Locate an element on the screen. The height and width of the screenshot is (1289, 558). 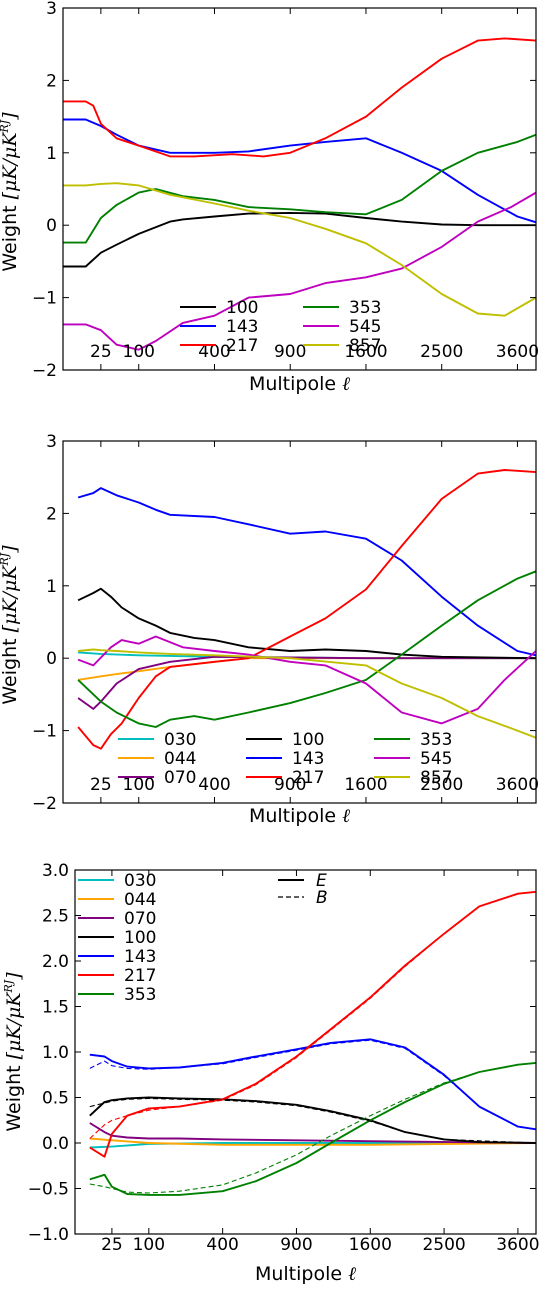
series-line-100-dashed is located at coordinates (312, 1120).